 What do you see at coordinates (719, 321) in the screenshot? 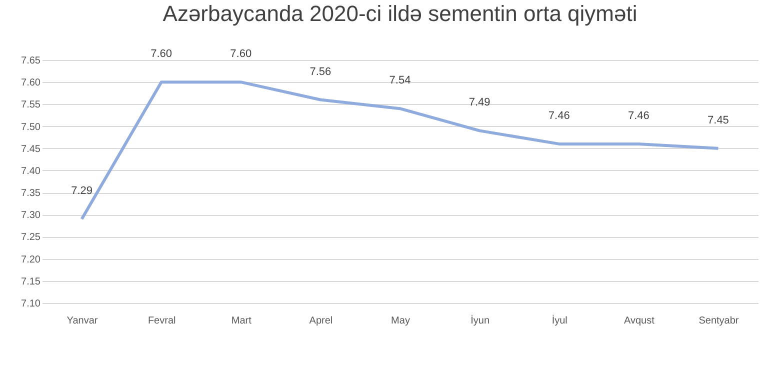
I see `x-tick-label: Sentyabr` at bounding box center [719, 321].